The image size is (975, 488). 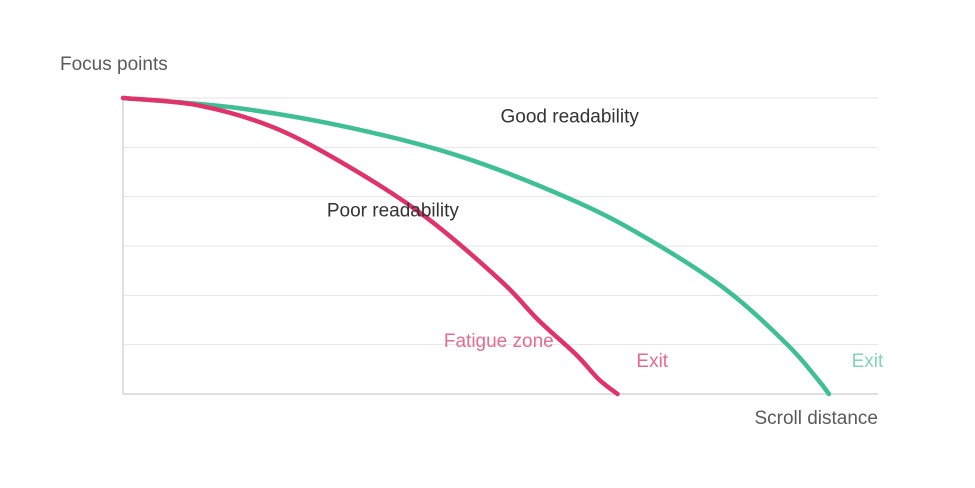 I want to click on annotation-exit-good: Exit, so click(x=868, y=361).